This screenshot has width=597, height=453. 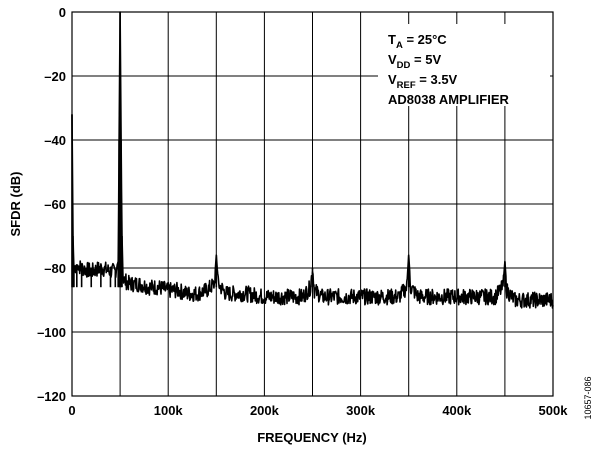 What do you see at coordinates (554, 410) in the screenshot?
I see `x-tick-label: 500k` at bounding box center [554, 410].